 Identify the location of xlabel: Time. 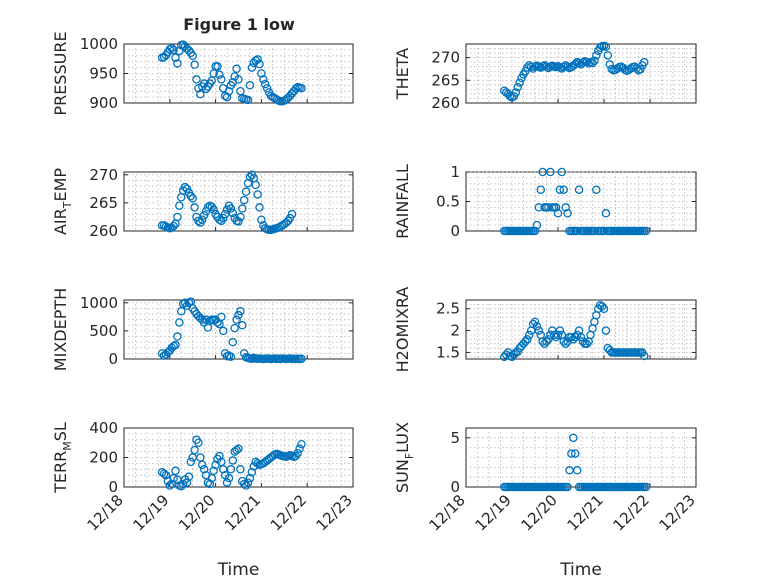
(238, 570).